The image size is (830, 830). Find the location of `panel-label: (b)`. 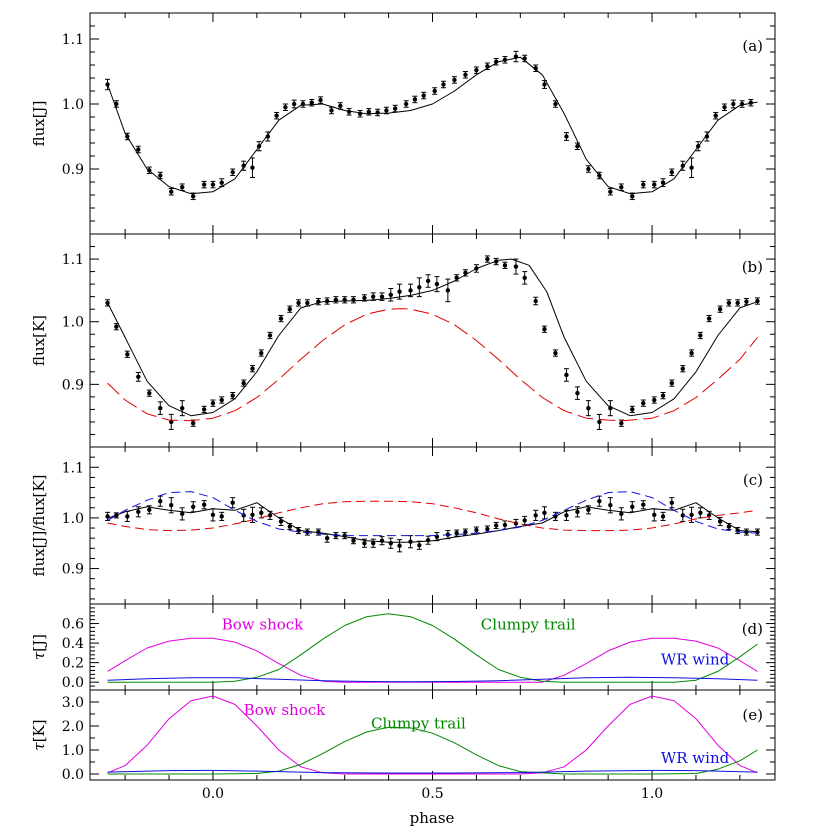

panel-label: (b) is located at coordinates (752, 267).